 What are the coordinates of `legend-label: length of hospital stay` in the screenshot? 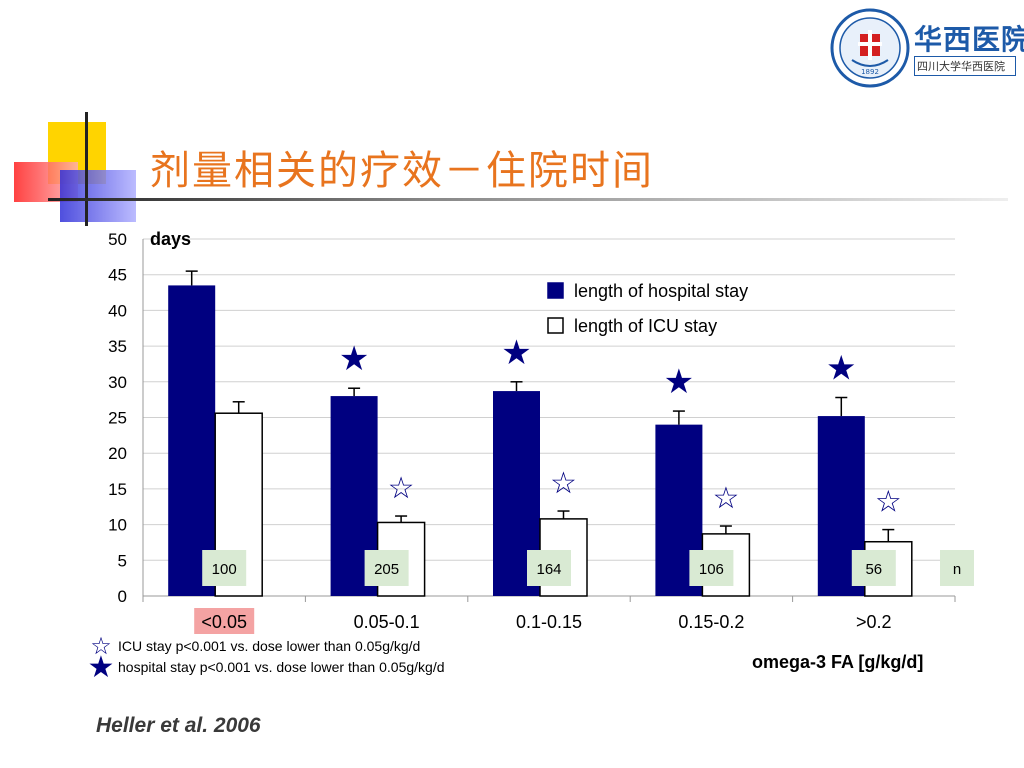 It's located at (661, 291).